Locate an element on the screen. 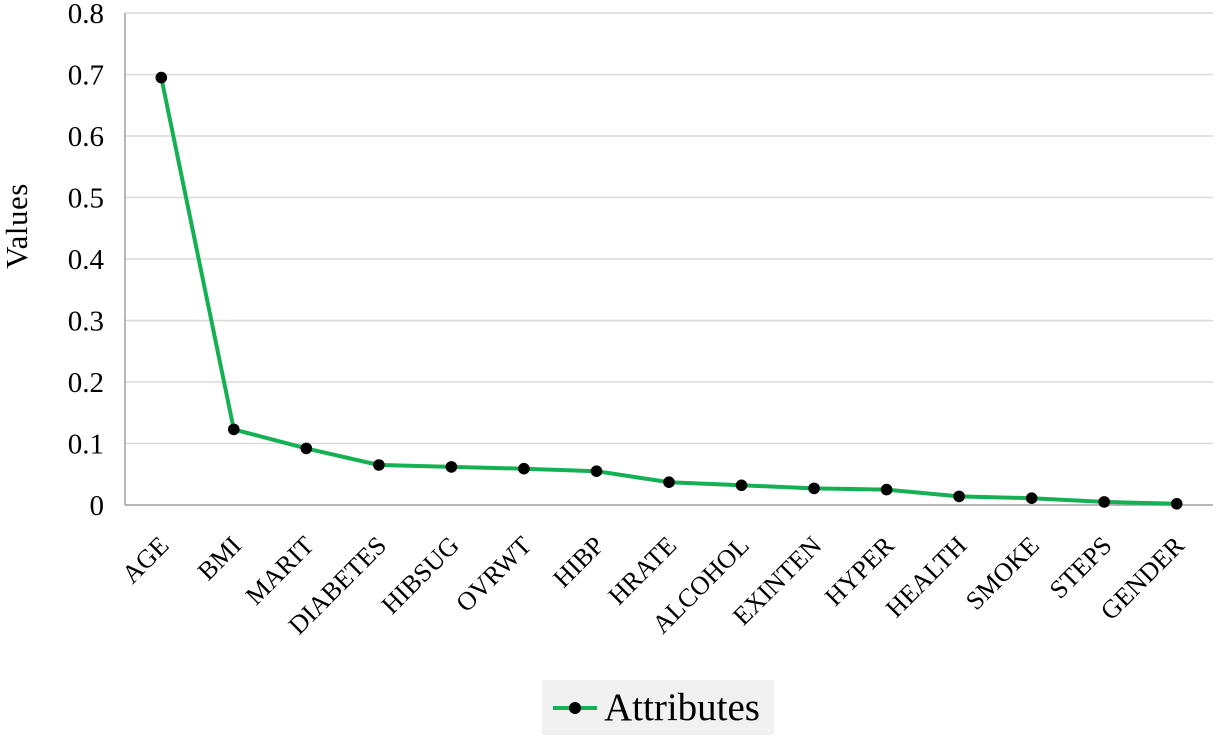 This screenshot has width=1216, height=738. x-tick-label-bmi: BMI is located at coordinates (219, 558).